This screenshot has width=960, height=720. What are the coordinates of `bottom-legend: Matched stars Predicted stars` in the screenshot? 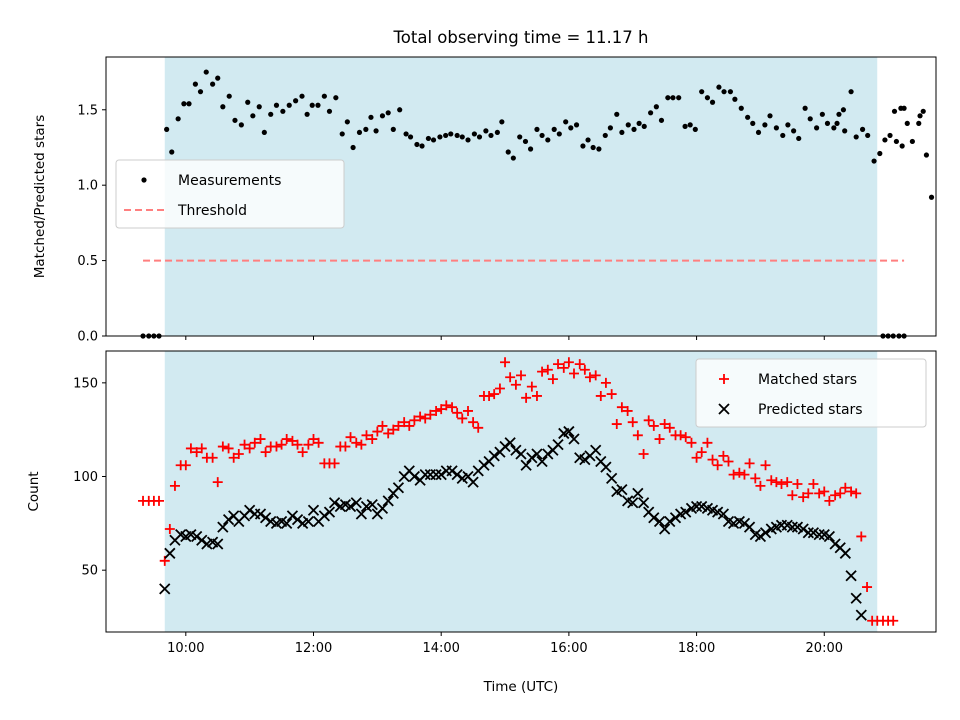 It's located at (811, 393).